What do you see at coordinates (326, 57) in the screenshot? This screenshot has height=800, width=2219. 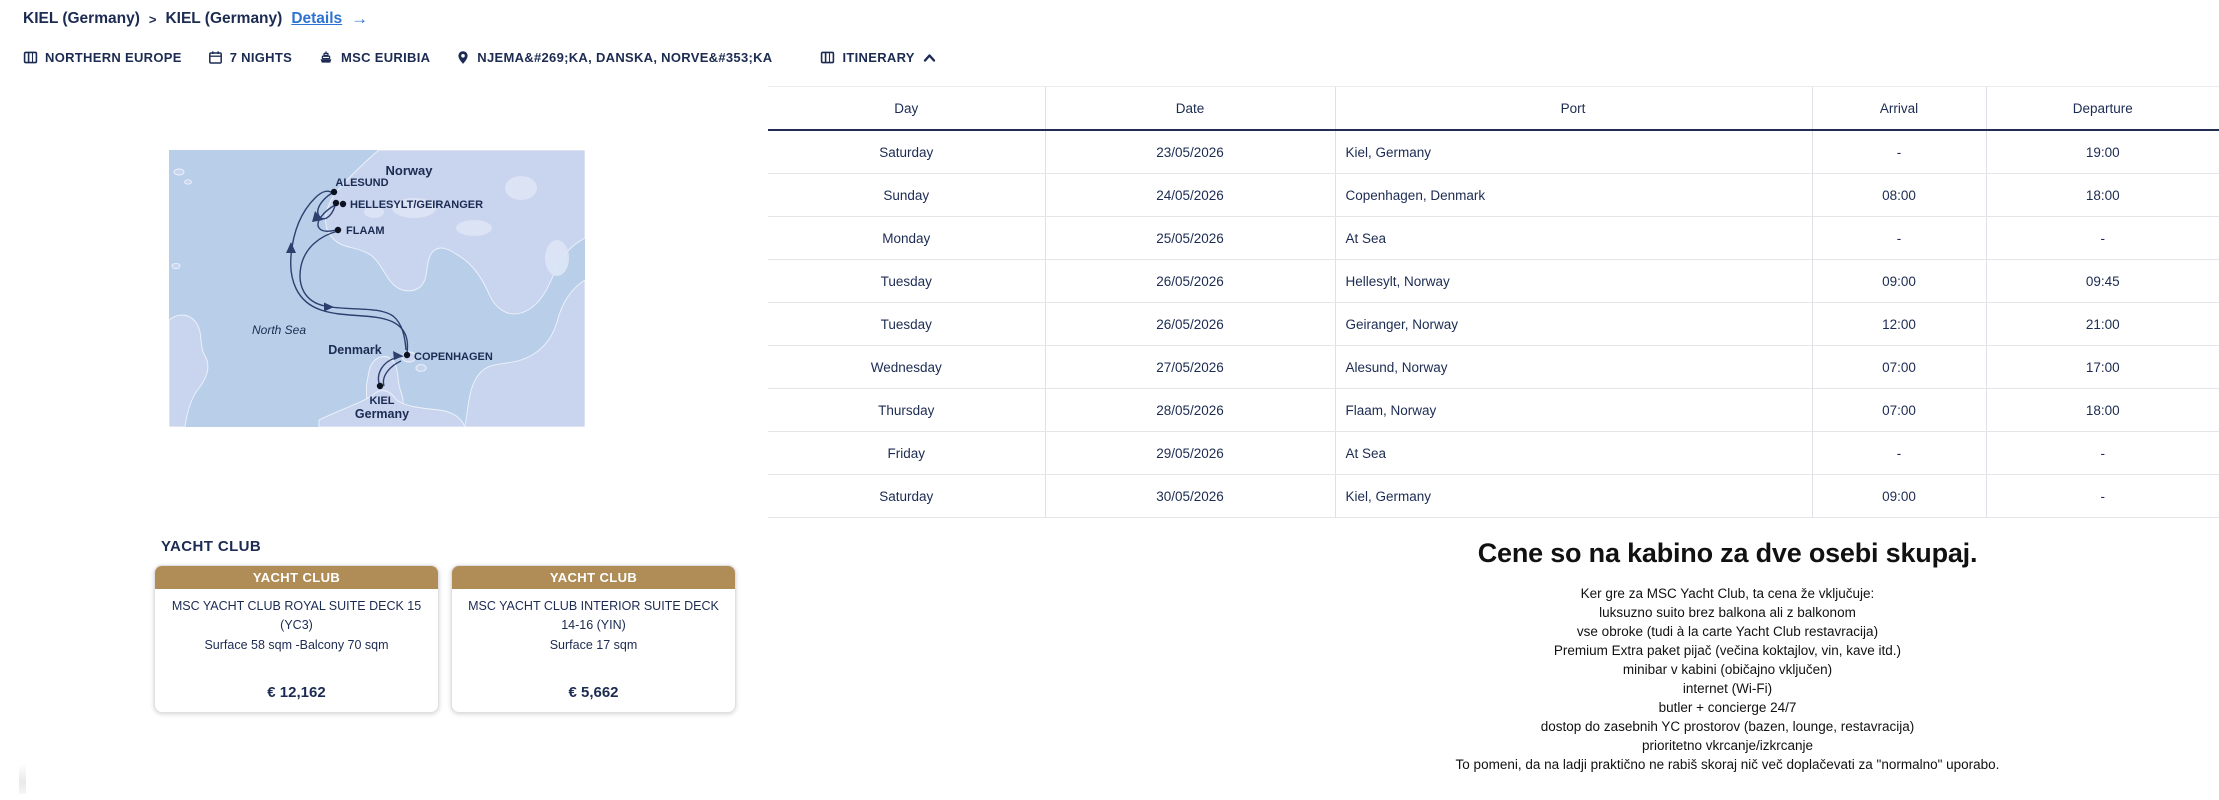 I see `ship-icon` at bounding box center [326, 57].